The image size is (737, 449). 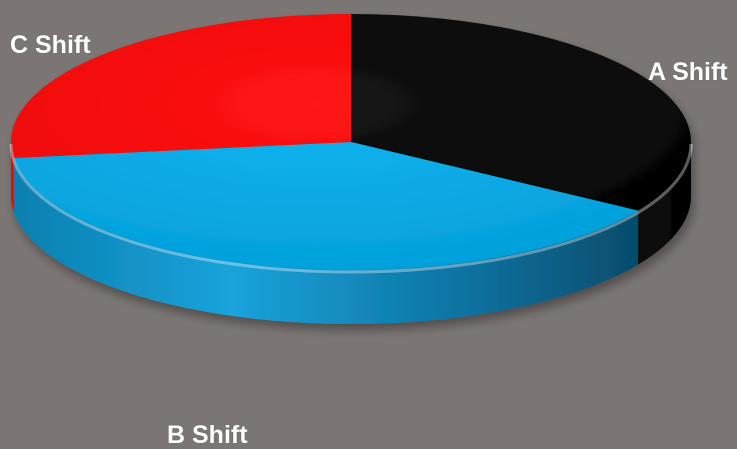 What do you see at coordinates (664, 204) in the screenshot?
I see `slice-side-a-shift` at bounding box center [664, 204].